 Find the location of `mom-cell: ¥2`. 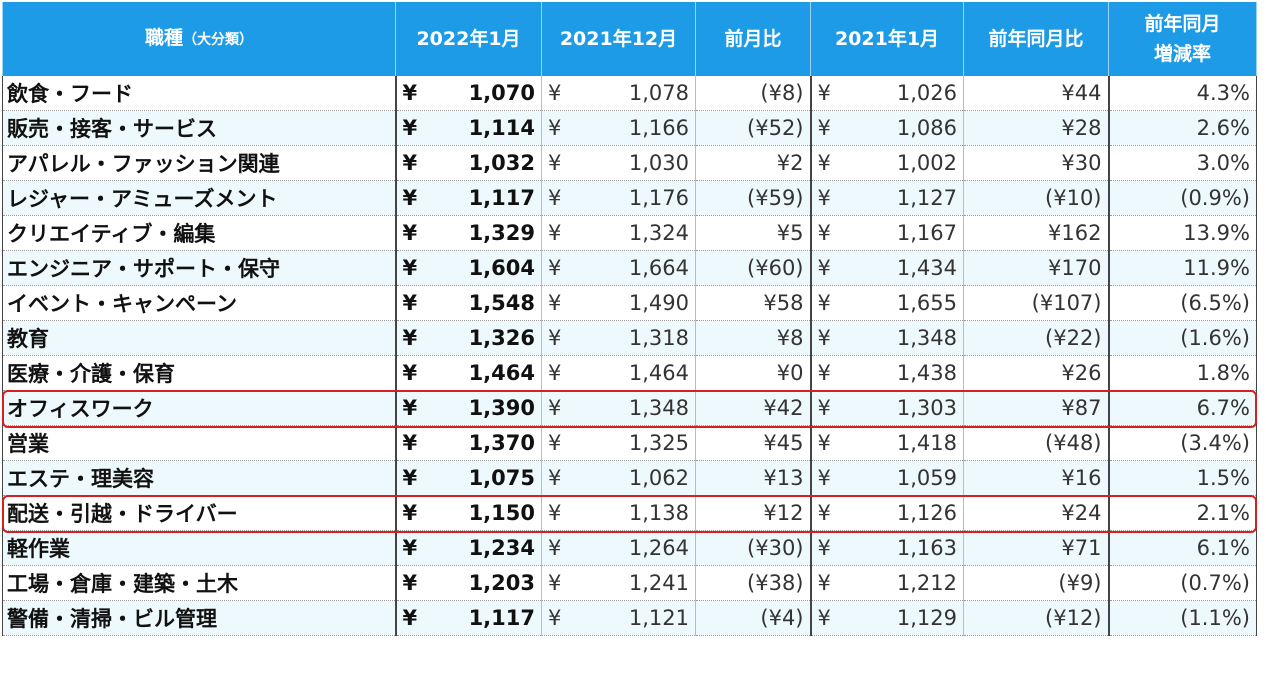

mom-cell: ¥2 is located at coordinates (753, 163).